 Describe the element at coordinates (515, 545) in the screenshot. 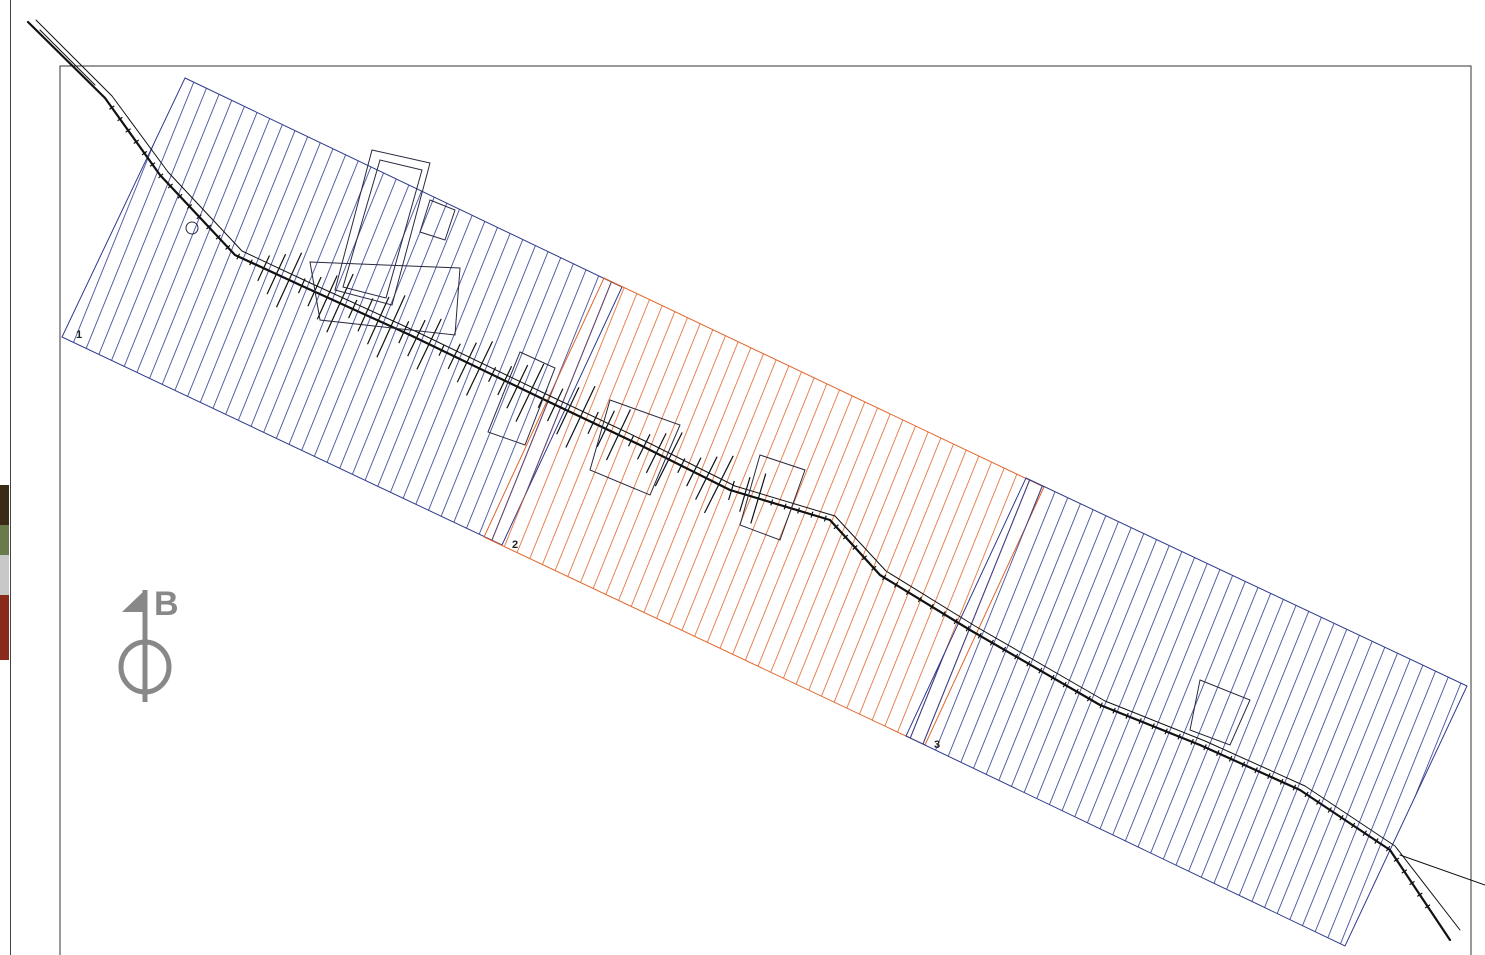

I see `zone-label-2: 2` at that location.